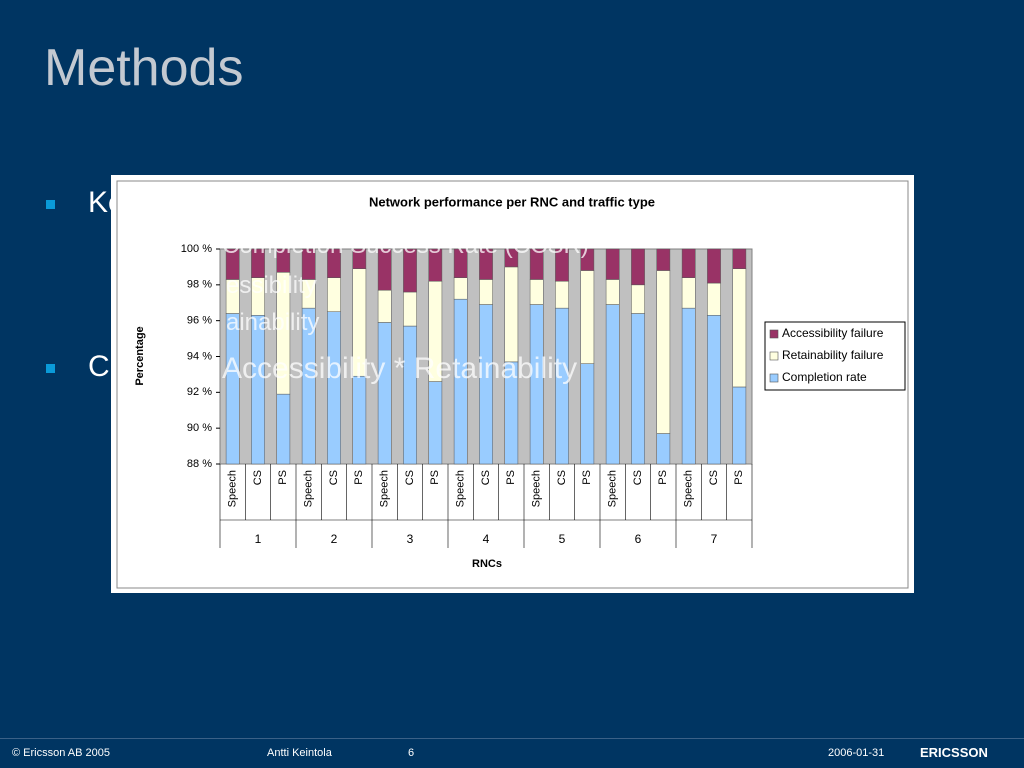 This screenshot has width=1024, height=768. Describe the element at coordinates (410, 539) in the screenshot. I see `group-label: 3` at that location.